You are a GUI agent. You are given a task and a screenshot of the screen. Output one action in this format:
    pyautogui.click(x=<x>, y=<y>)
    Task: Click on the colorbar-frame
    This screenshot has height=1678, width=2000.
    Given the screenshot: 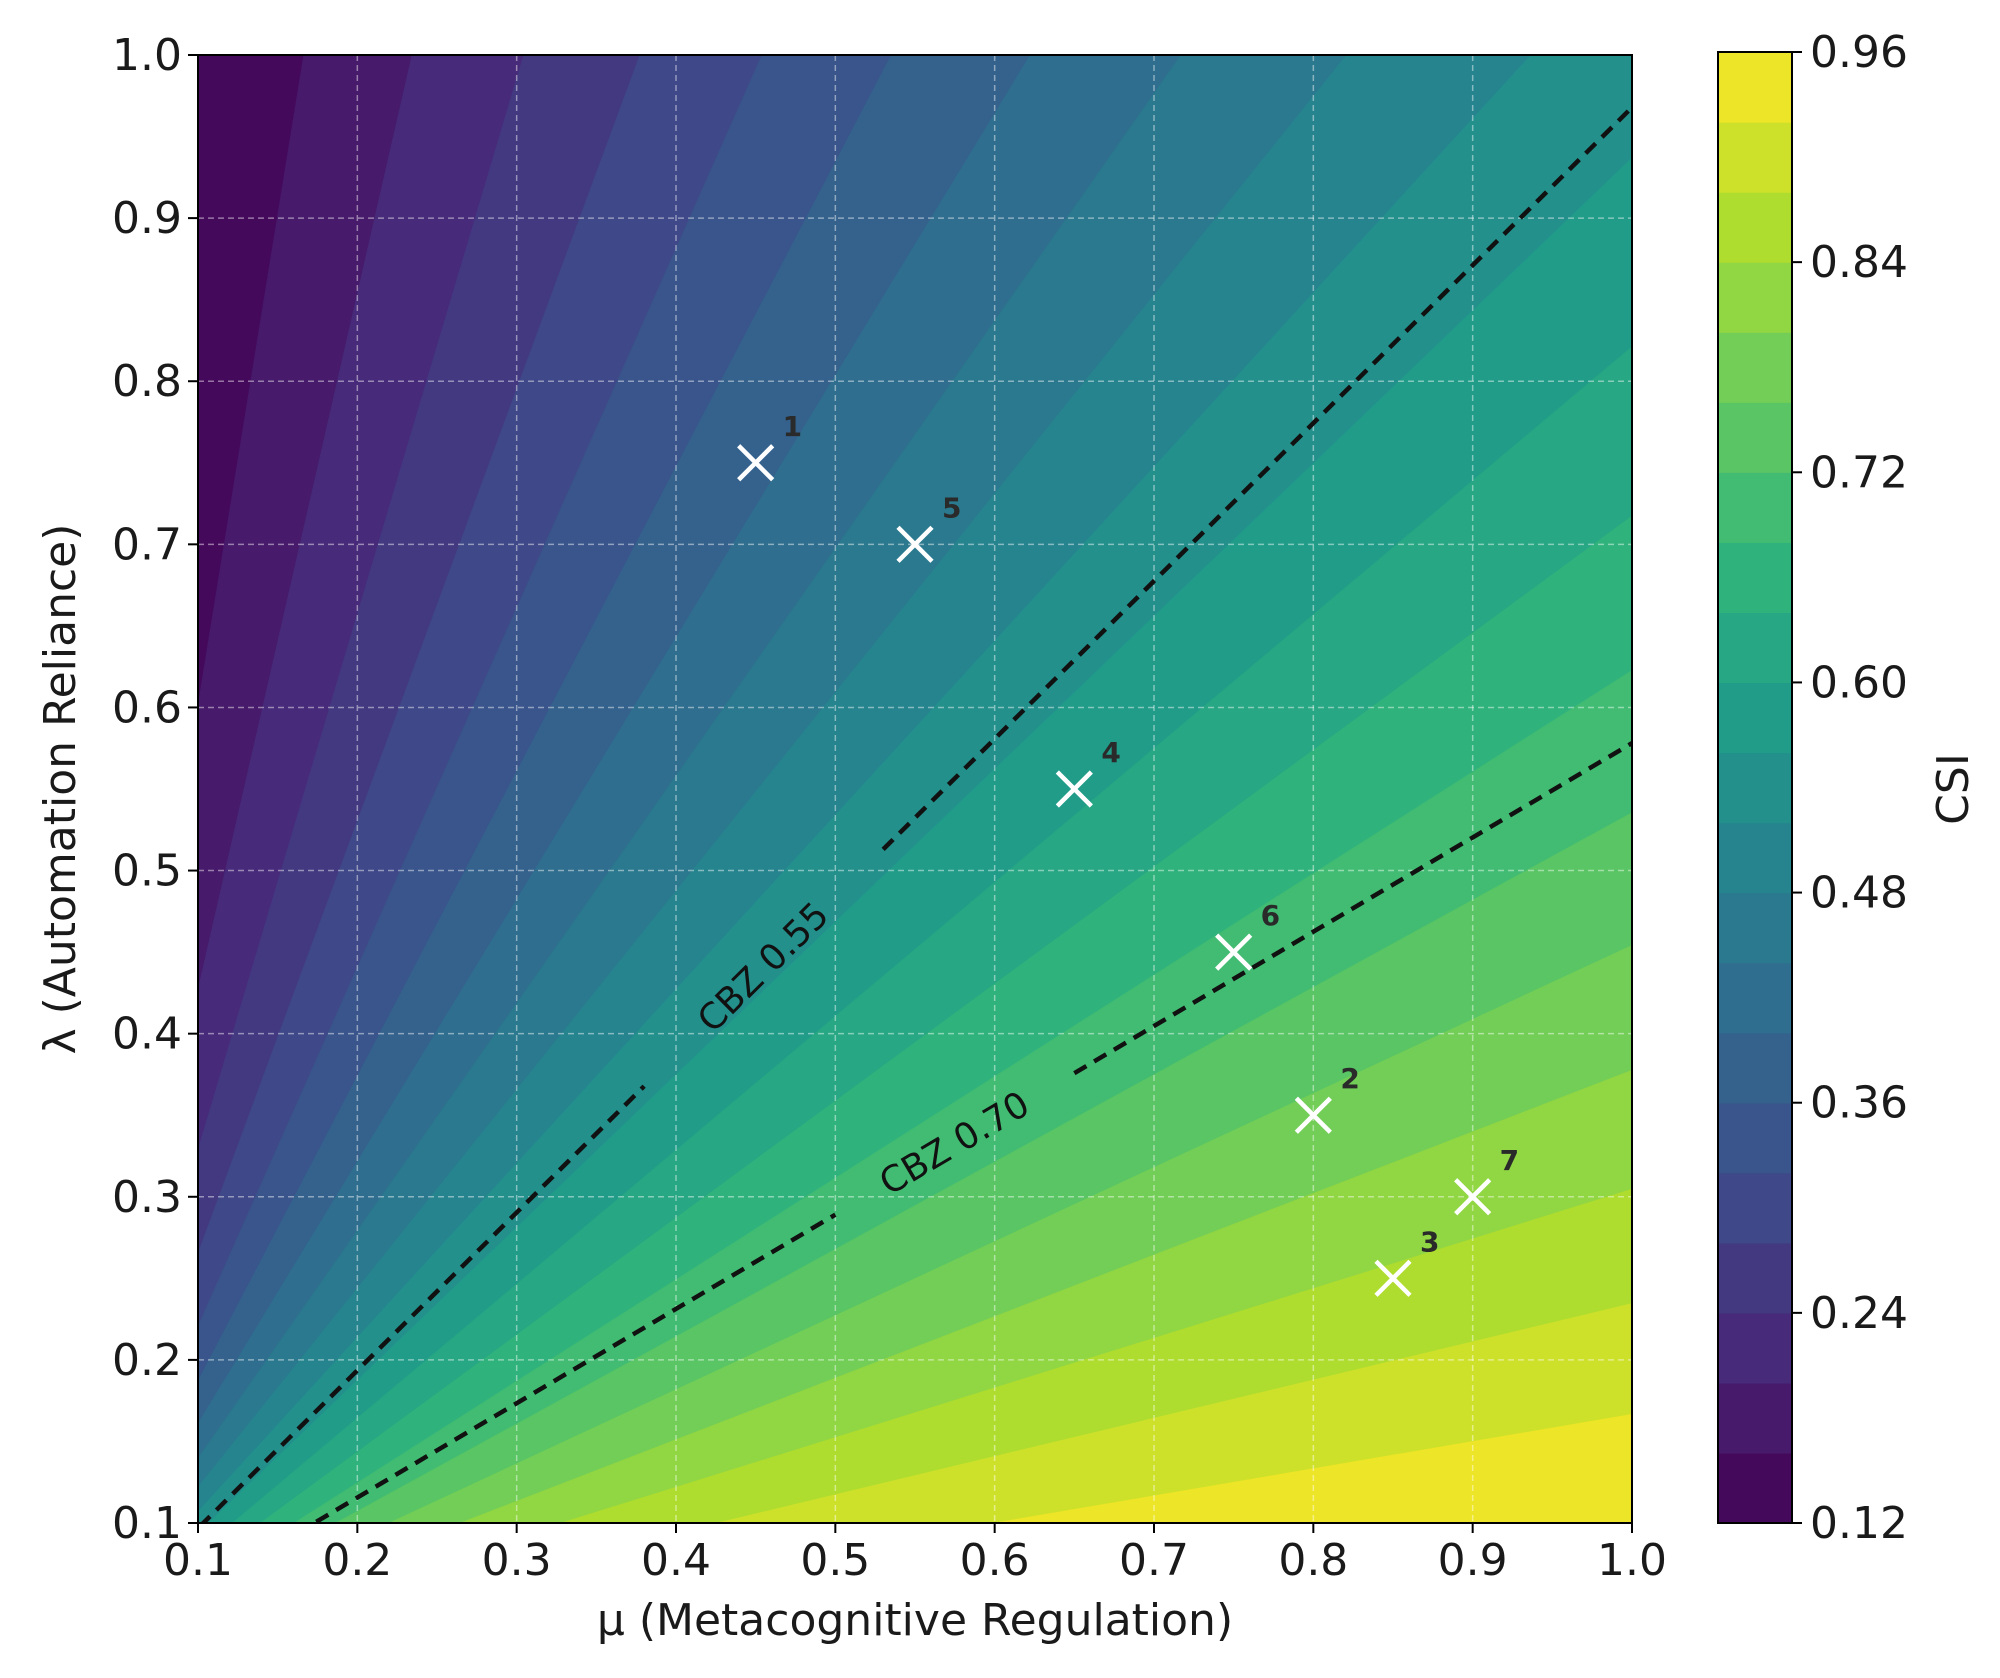 What is the action you would take?
    pyautogui.click(x=1755, y=787)
    